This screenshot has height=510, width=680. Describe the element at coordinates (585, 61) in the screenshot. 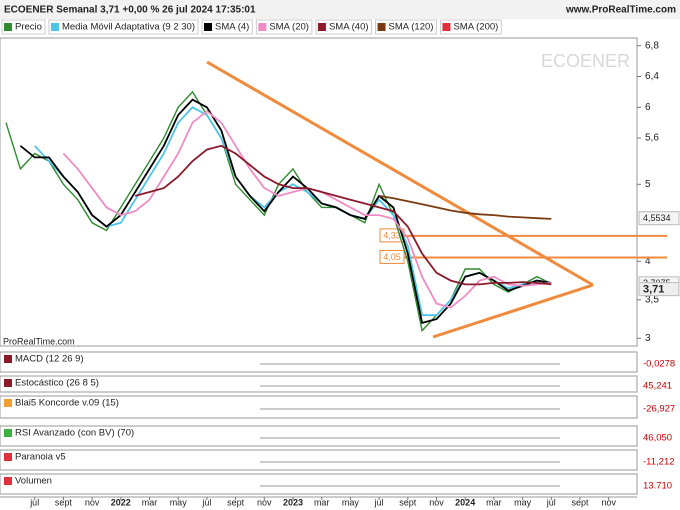

I see `watermark: ECOENER` at that location.